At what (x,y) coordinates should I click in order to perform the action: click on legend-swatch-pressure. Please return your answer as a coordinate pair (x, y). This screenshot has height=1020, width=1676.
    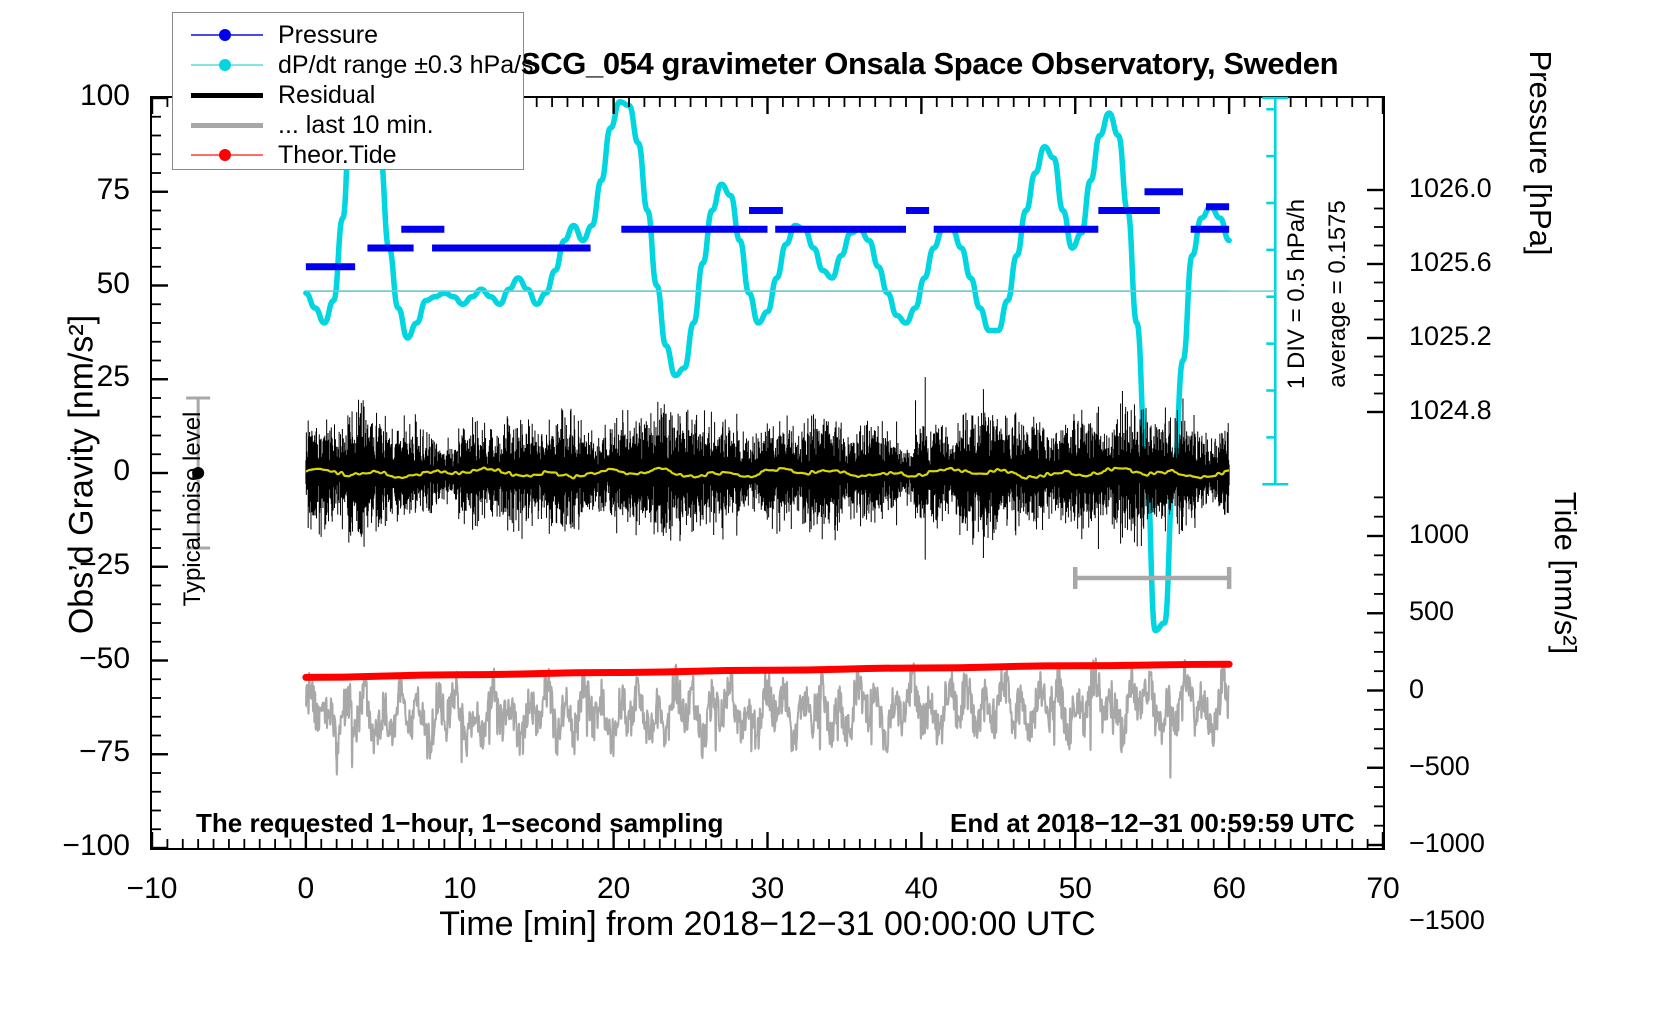
    Looking at the image, I should click on (225, 35).